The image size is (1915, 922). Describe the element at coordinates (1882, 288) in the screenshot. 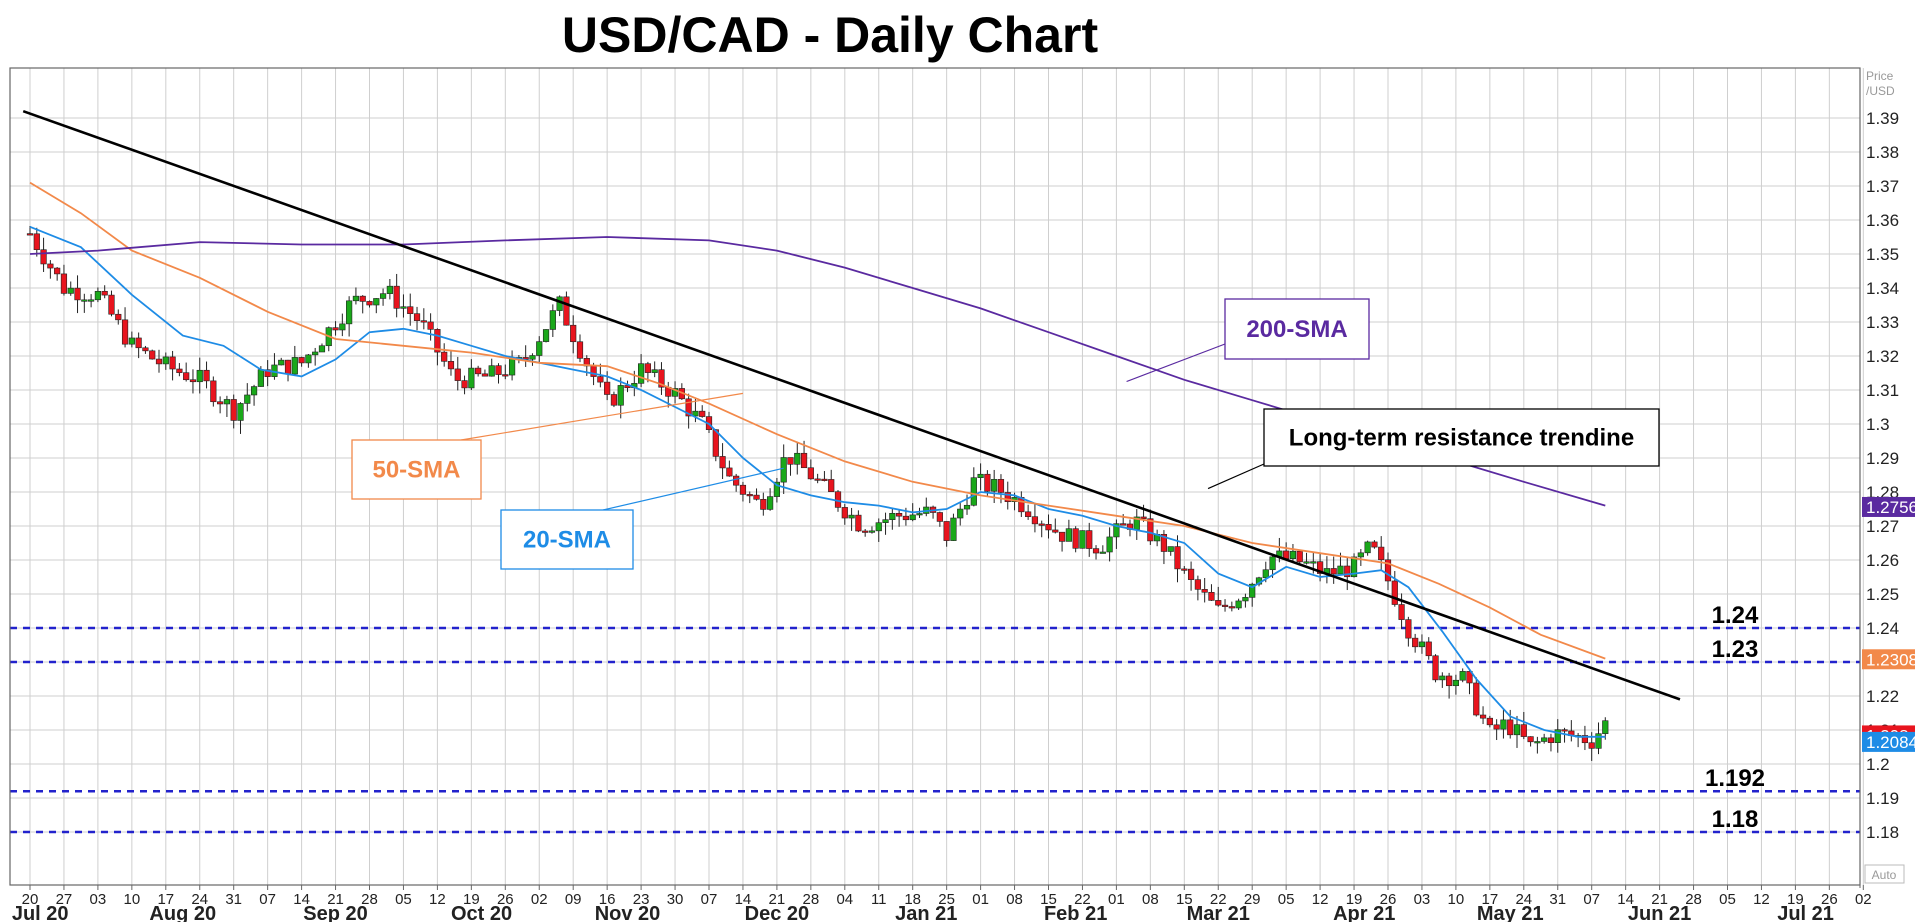

I see `y-tick-label: 1.34` at that location.